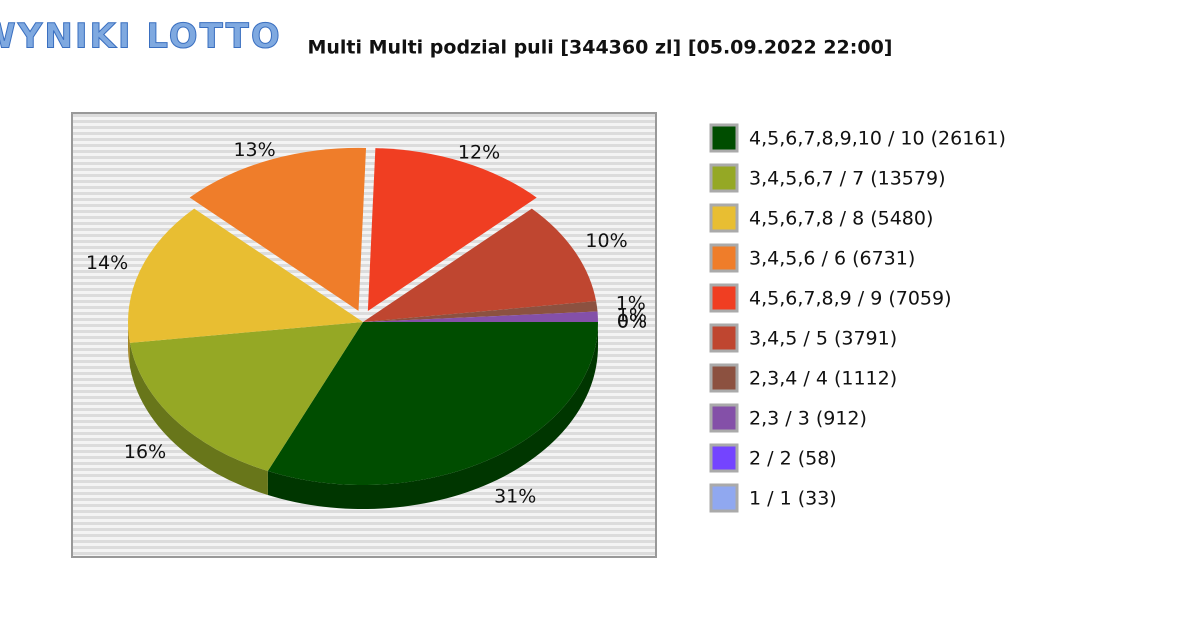  I want to click on slice-label: 12%, so click(479, 152).